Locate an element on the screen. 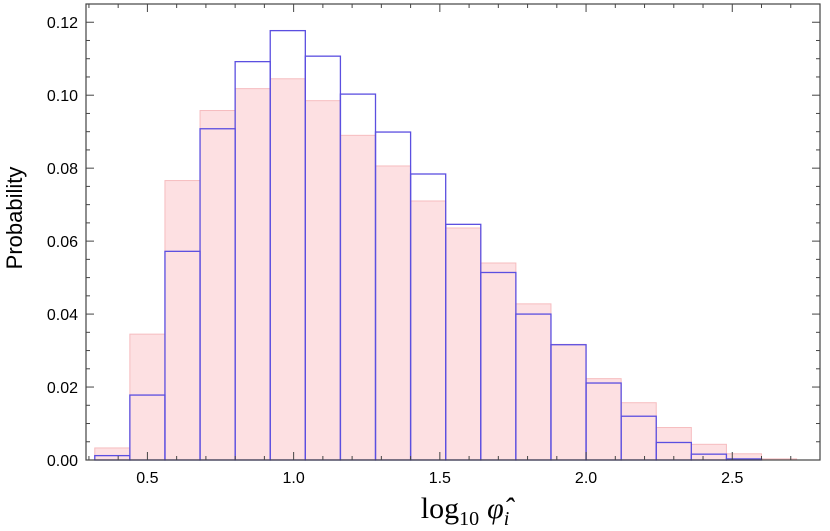 The image size is (830, 531). x-tick-label: 0.5 is located at coordinates (147, 478).